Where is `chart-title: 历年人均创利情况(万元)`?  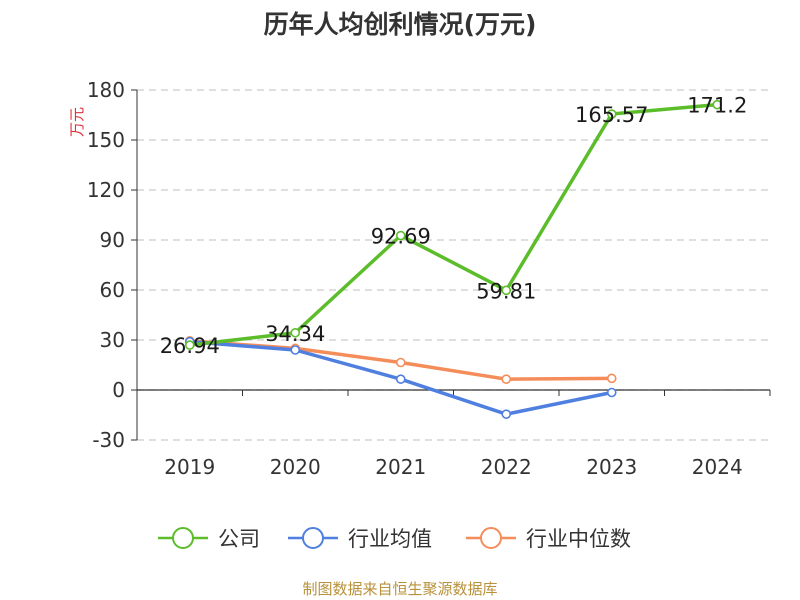
chart-title: 历年人均创利情况(万元) is located at coordinates (400, 24).